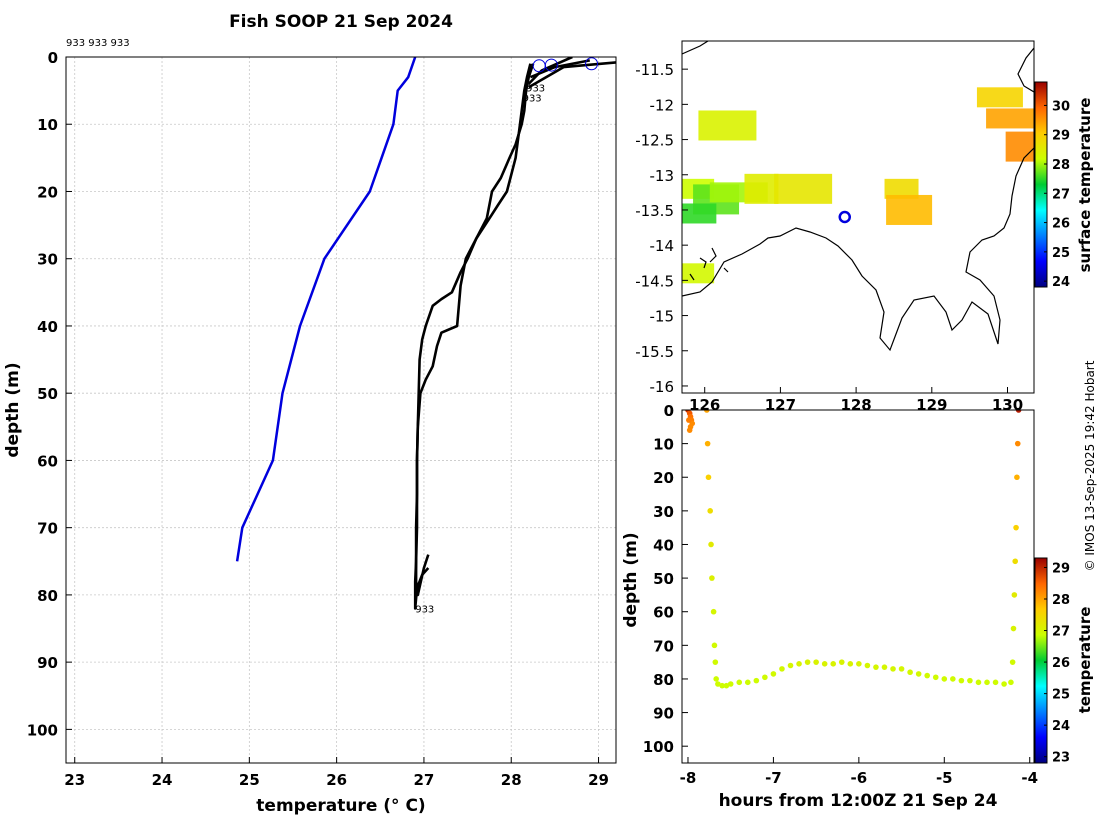 This screenshot has height=820, width=1100. I want to click on track-x-tick-label: -7, so click(773, 778).